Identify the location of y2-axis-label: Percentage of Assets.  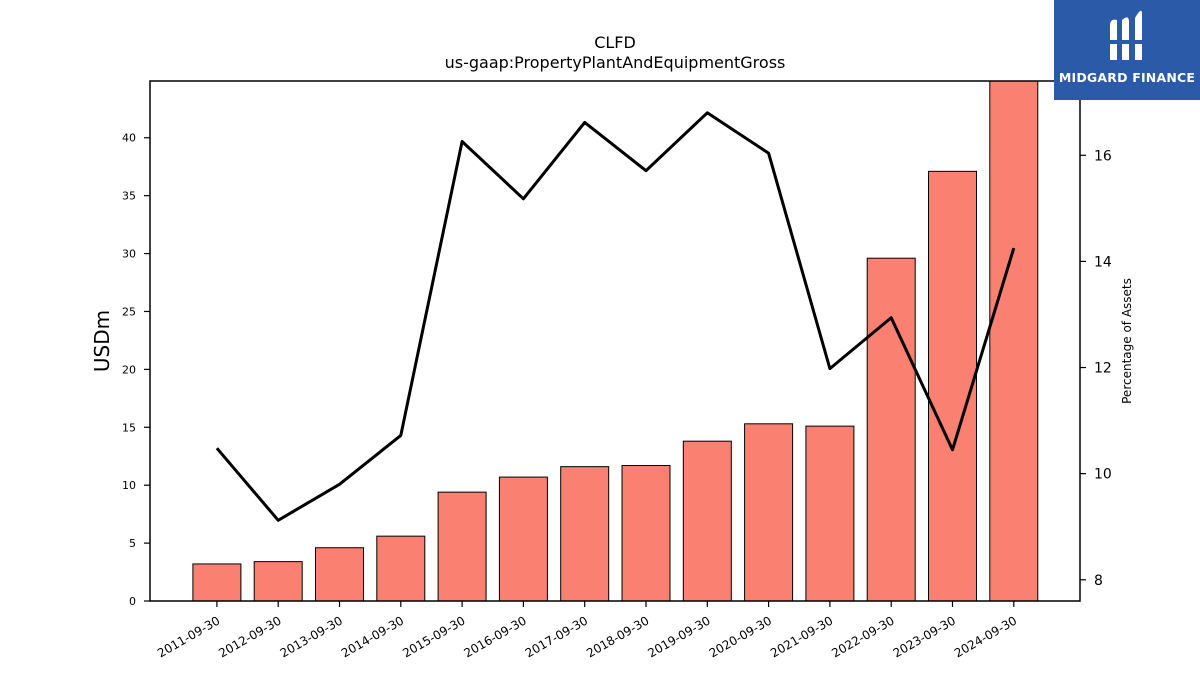
(1127, 341).